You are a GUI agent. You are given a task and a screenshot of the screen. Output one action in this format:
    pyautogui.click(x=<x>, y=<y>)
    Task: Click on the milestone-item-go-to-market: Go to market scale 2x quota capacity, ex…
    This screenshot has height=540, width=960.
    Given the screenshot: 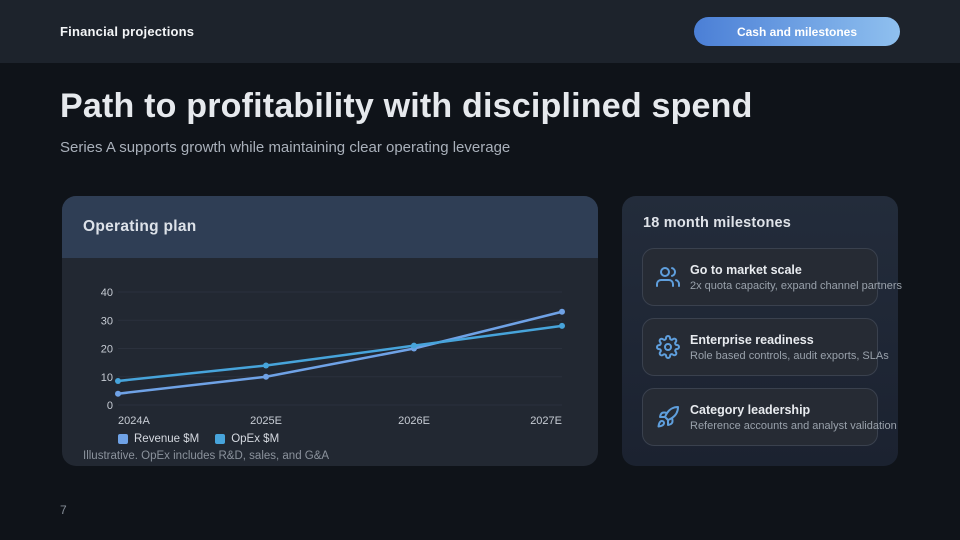 What is the action you would take?
    pyautogui.click(x=772, y=277)
    